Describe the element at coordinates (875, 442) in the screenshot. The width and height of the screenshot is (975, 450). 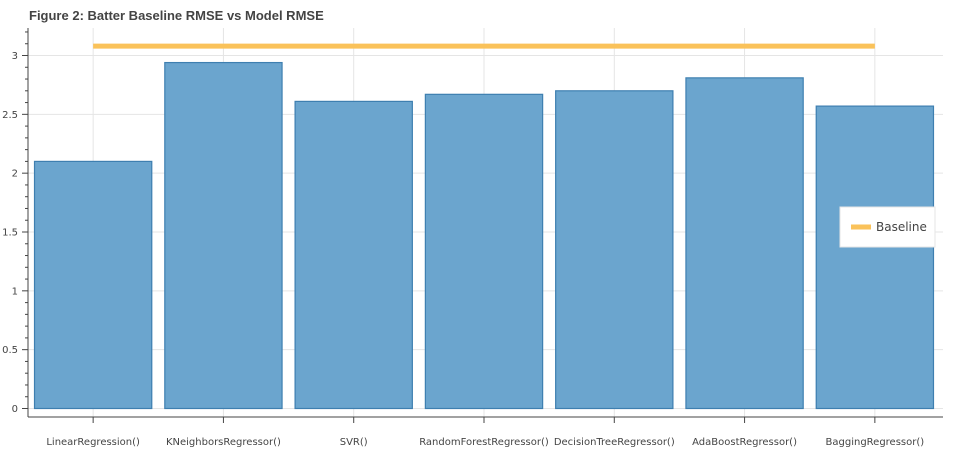
I see `x-tick-label: BaggingRegressor()` at that location.